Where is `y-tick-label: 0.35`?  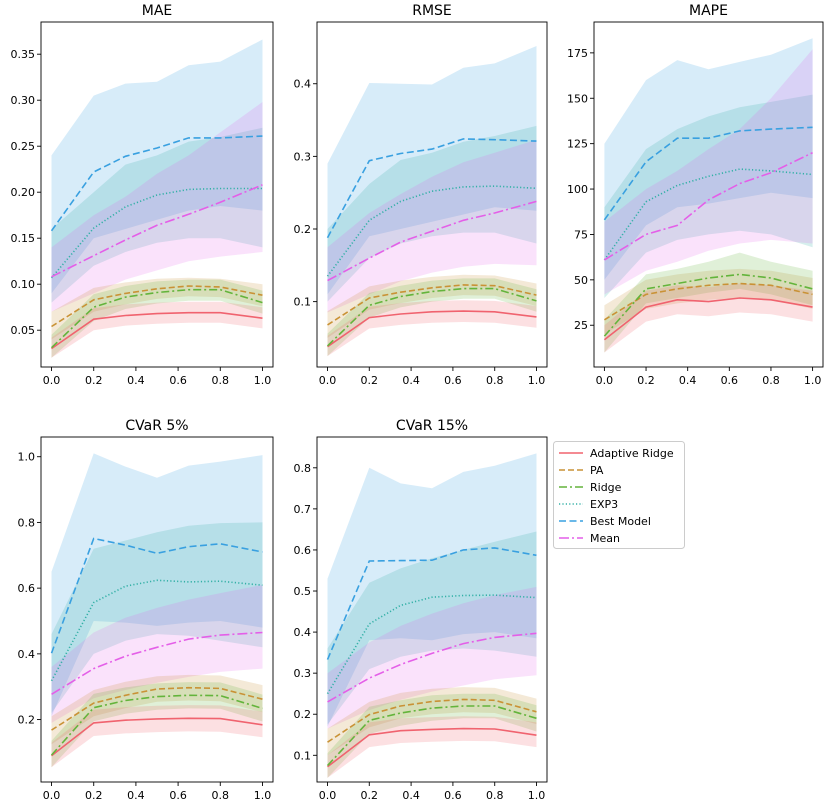
y-tick-label: 0.35 is located at coordinates (23, 54).